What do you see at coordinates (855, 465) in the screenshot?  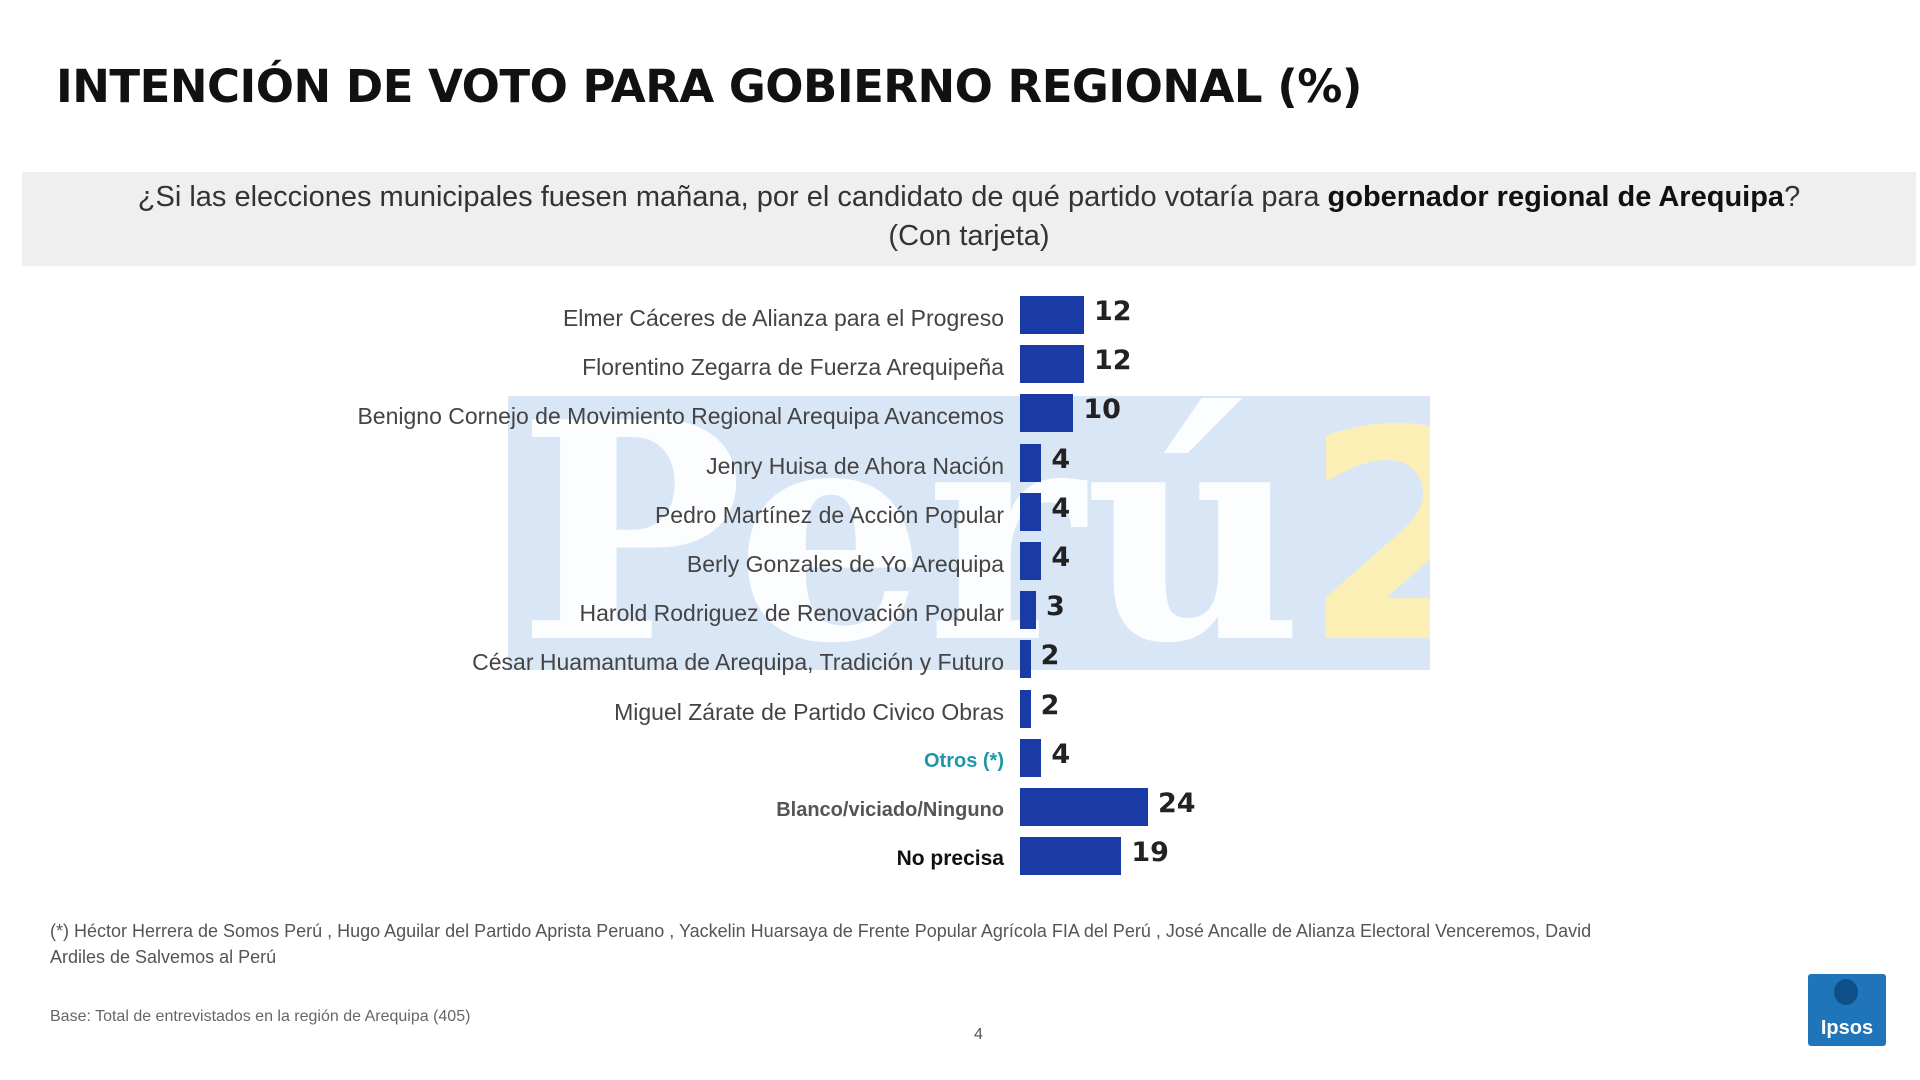 I see `category-label: Jenry Huisa de Ahora Nación` at bounding box center [855, 465].